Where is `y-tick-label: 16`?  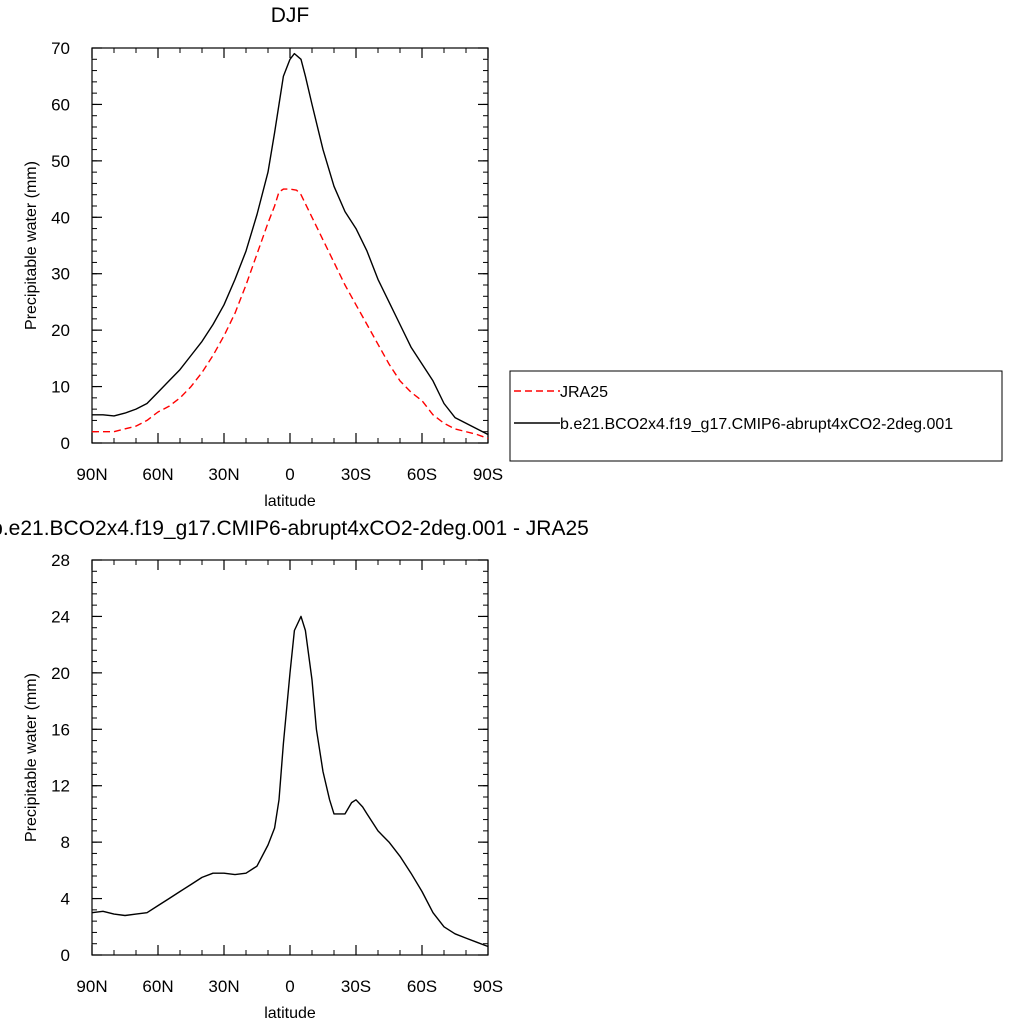 y-tick-label: 16 is located at coordinates (60, 729).